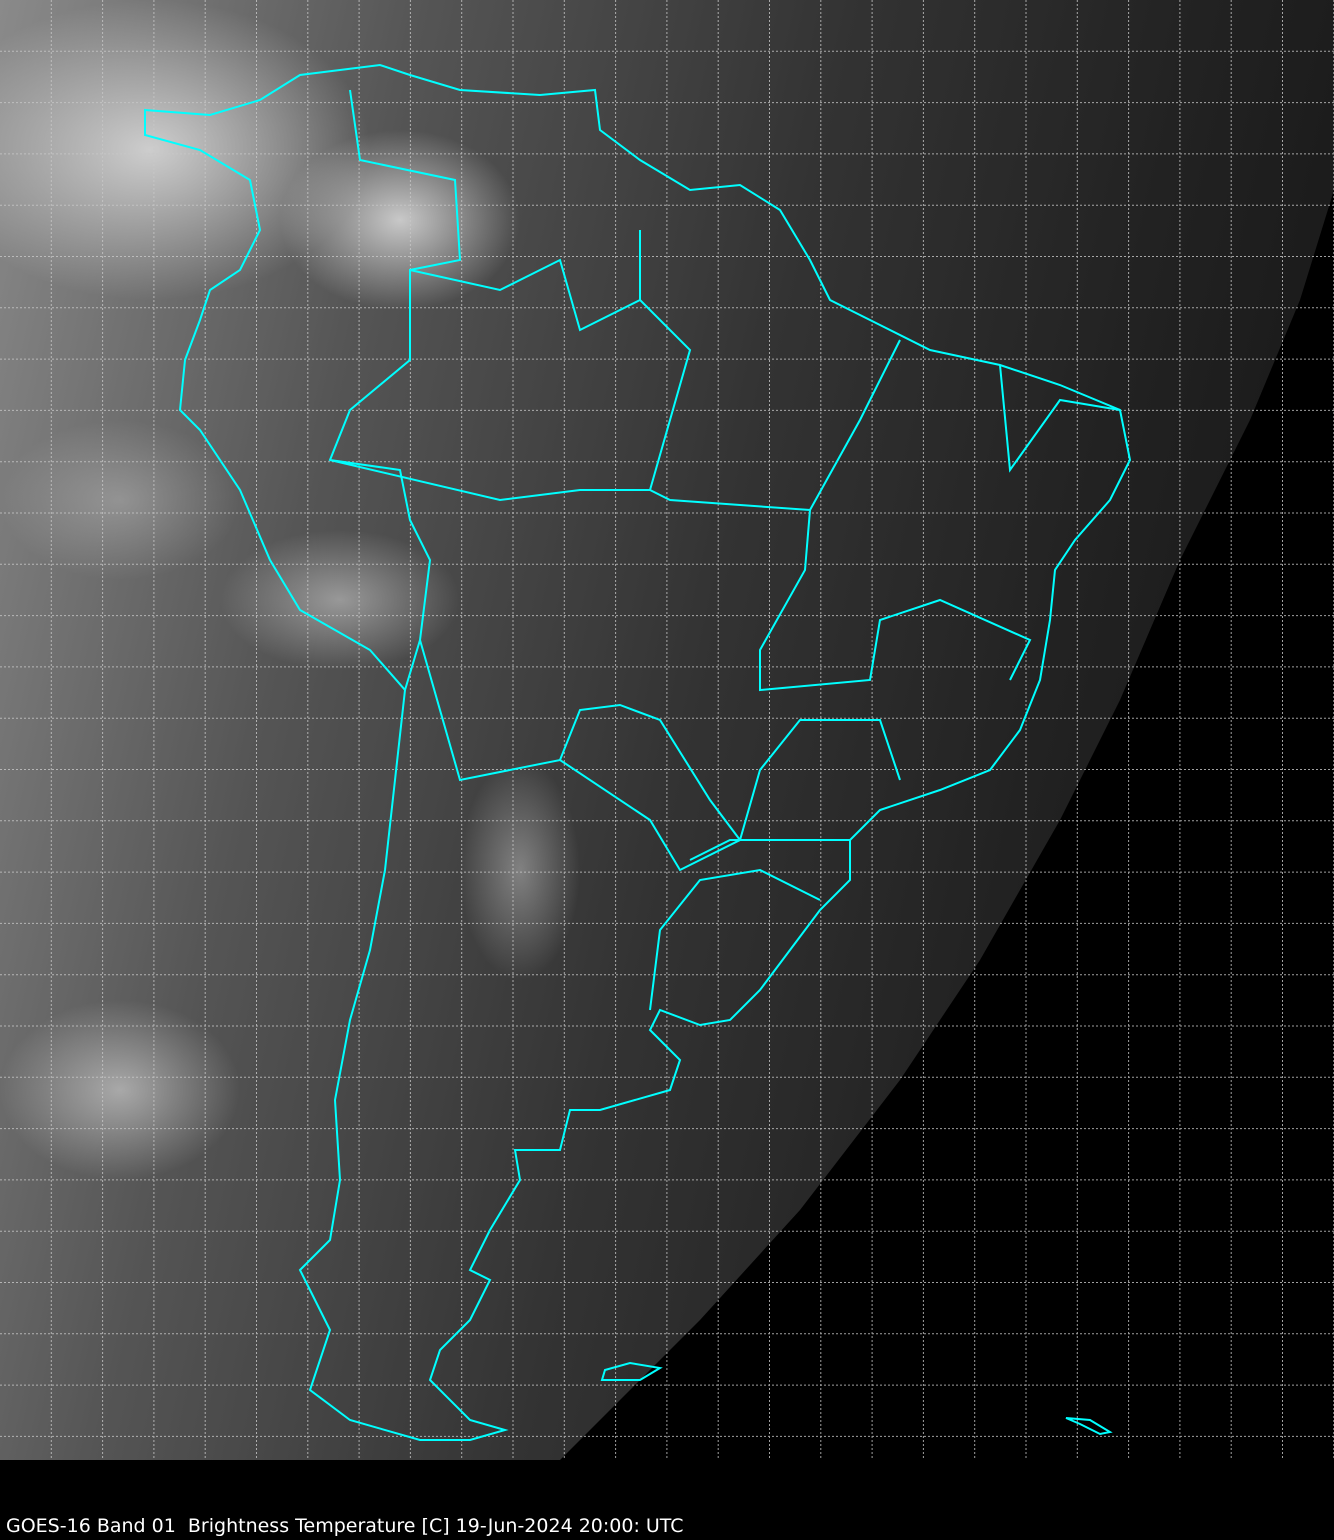 This screenshot has width=1334, height=1540. Describe the element at coordinates (1089, 1426) in the screenshot. I see `south-georgia-island` at that location.